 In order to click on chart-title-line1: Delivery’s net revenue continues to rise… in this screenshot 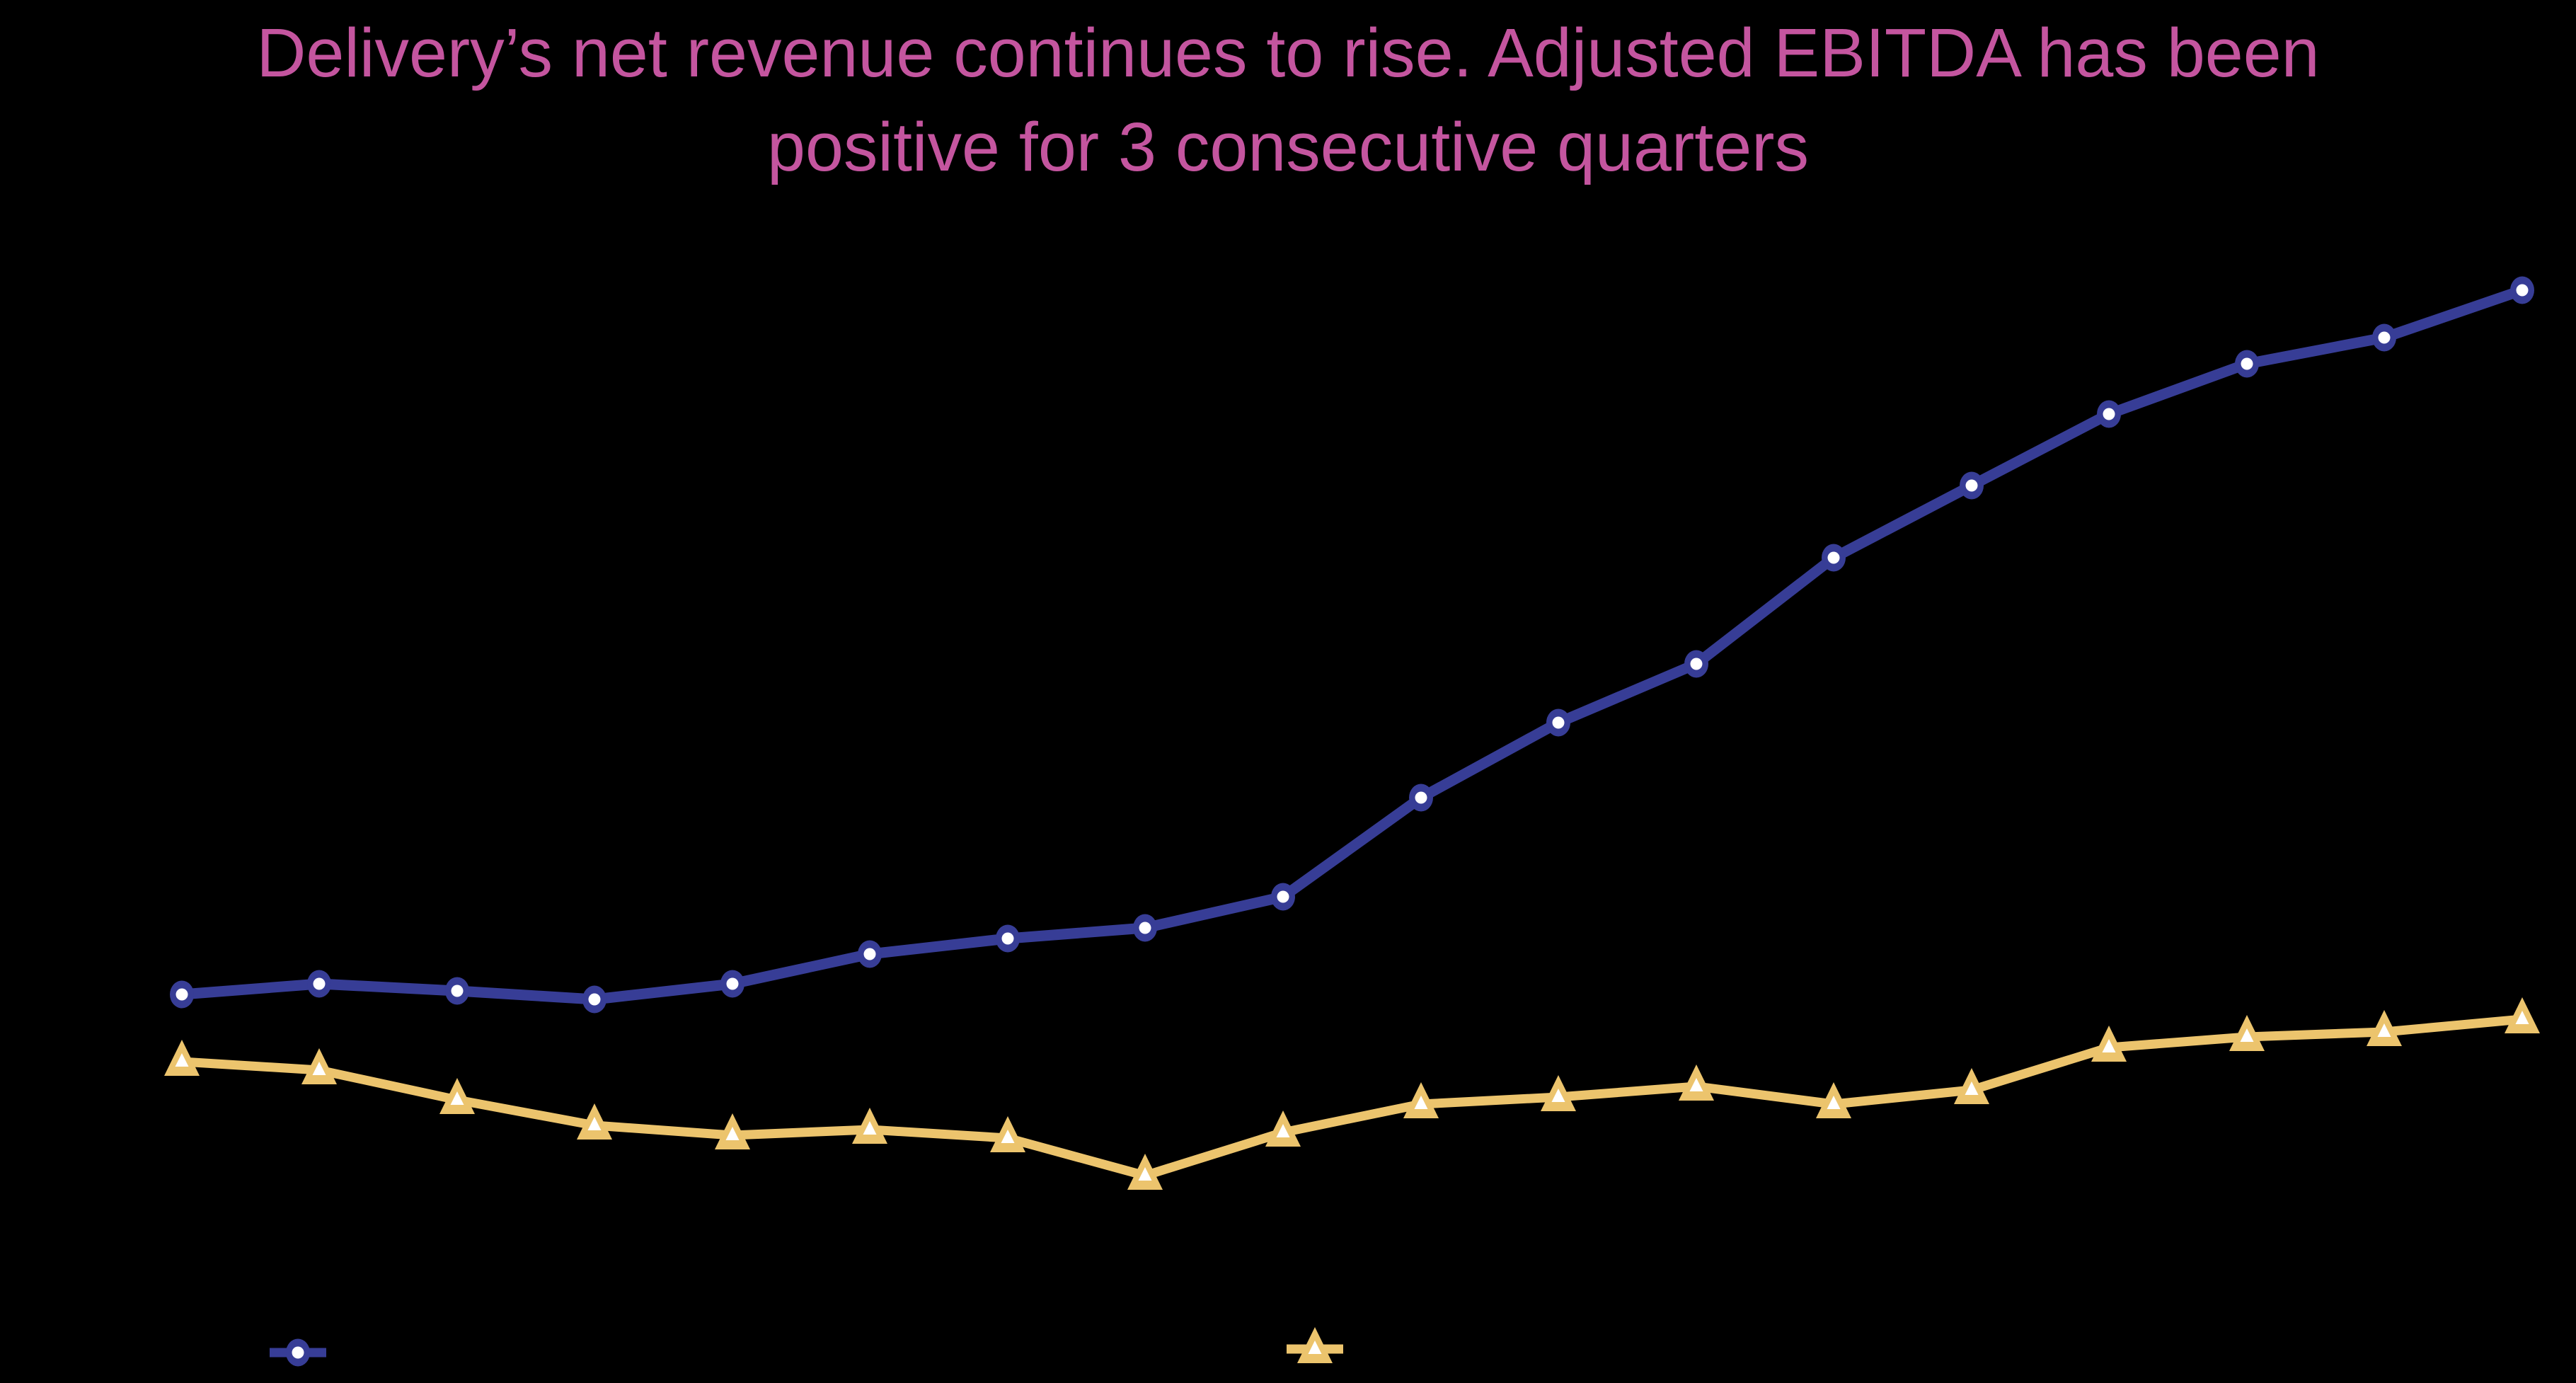, I will do `click(1288, 52)`.